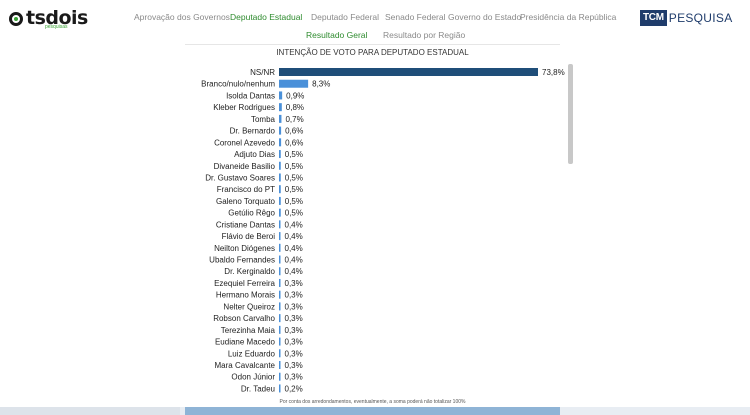  What do you see at coordinates (90, 411) in the screenshot?
I see `bottom-strip-left` at bounding box center [90, 411].